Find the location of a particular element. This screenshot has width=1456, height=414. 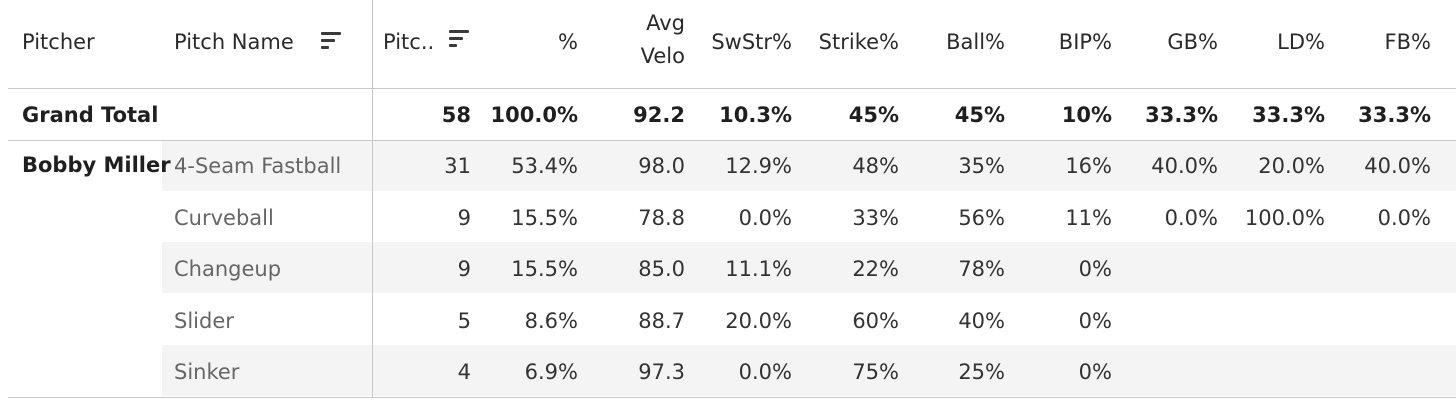

grand-total-pitches: 58 is located at coordinates (456, 115).